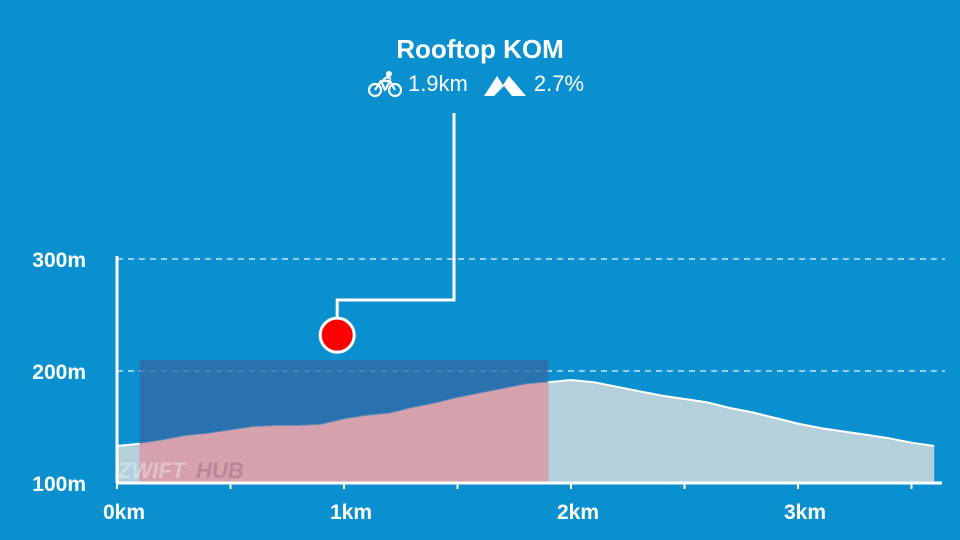 Image resolution: width=960 pixels, height=540 pixels. Describe the element at coordinates (395, 216) in the screenshot. I see `segment-leader-line` at that location.